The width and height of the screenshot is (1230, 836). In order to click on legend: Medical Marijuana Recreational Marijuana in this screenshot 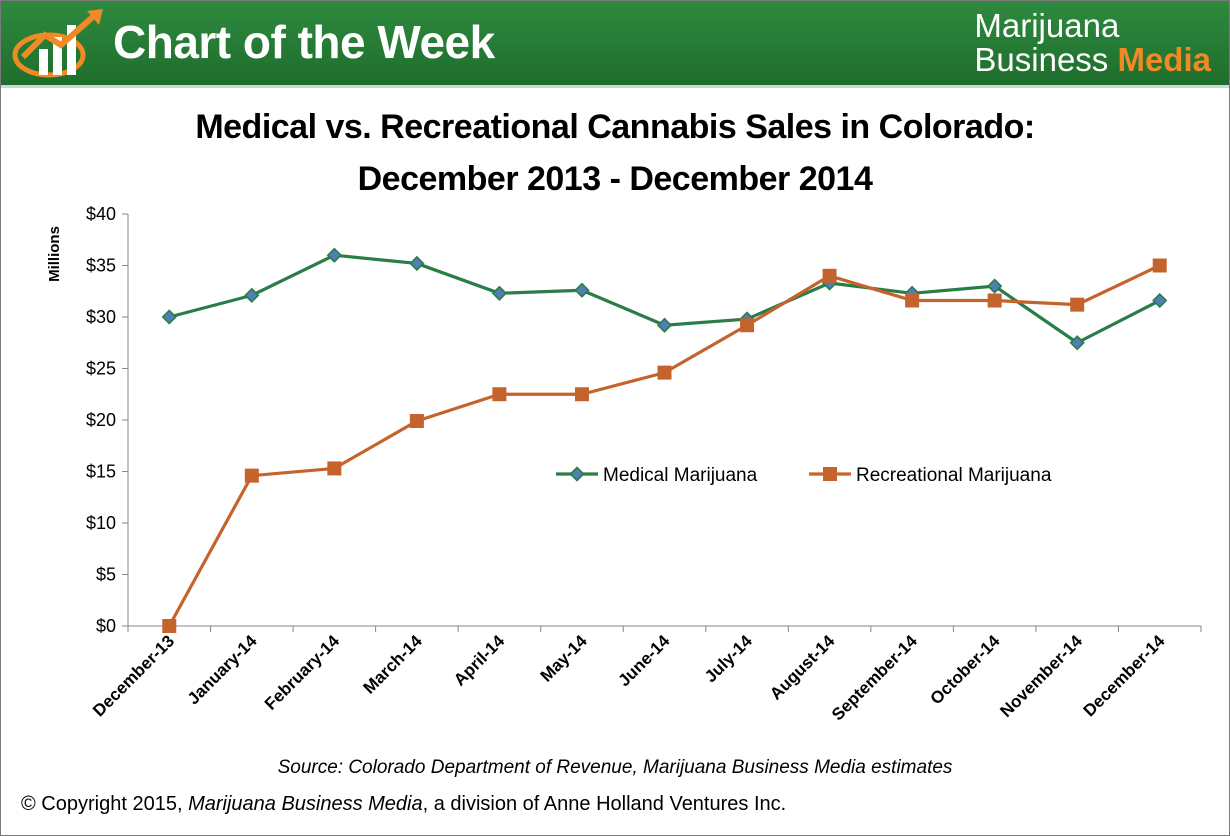, I will do `click(804, 475)`.